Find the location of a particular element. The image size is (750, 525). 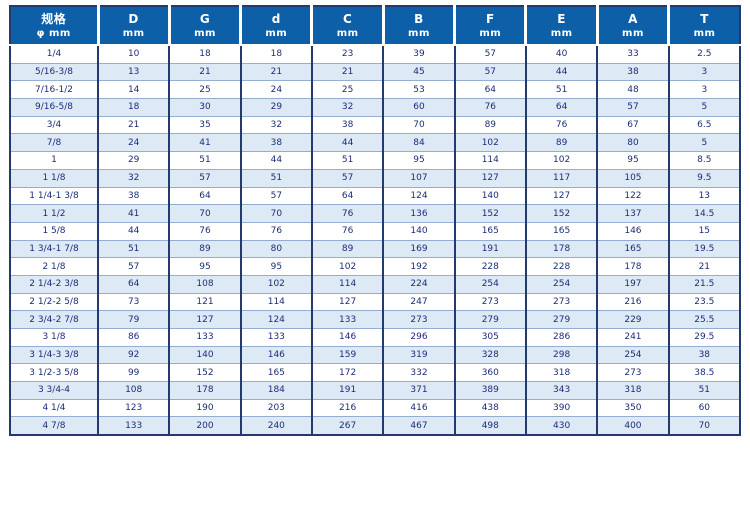

value-cell-C: 127 is located at coordinates (347, 301).